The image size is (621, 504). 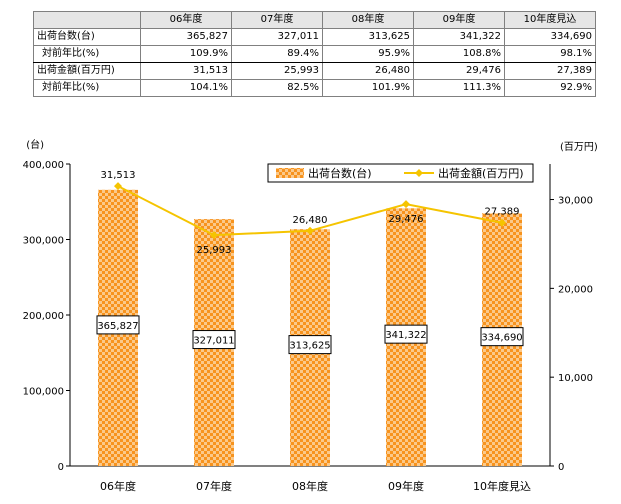 What do you see at coordinates (310, 486) in the screenshot?
I see `x-axis-tick-label: 08年度` at bounding box center [310, 486].